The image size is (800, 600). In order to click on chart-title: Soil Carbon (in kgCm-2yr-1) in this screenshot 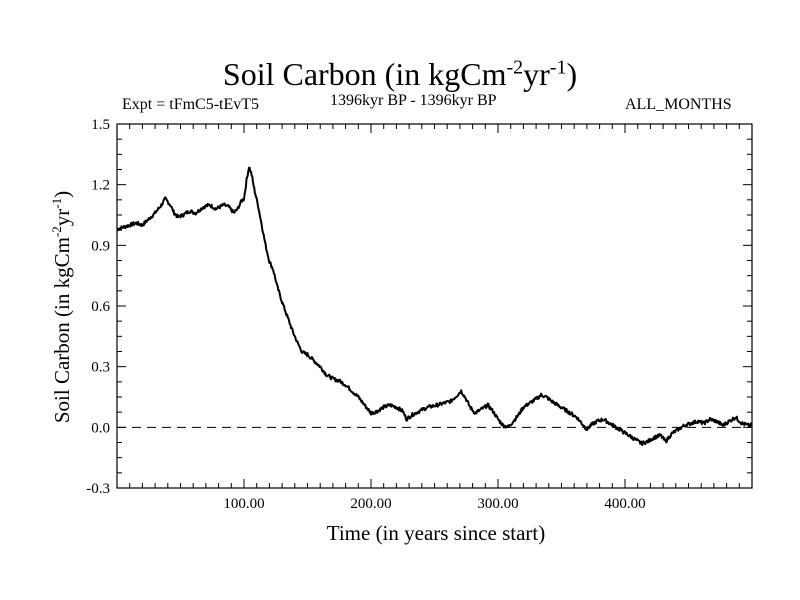, I will do `click(400, 74)`.